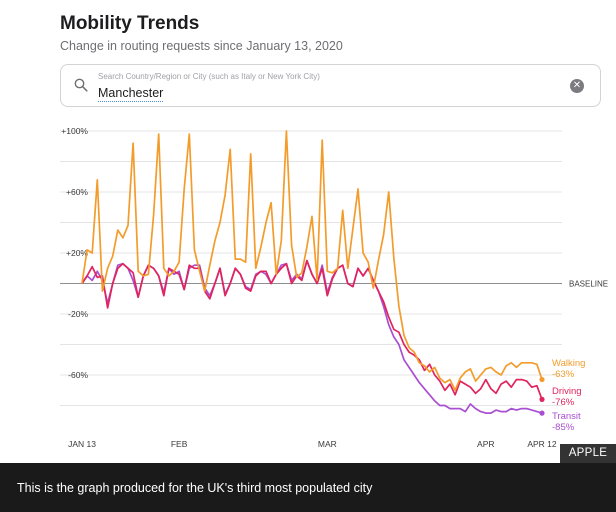 Image resolution: width=616 pixels, height=512 pixels. I want to click on x-tick-label: MAR, so click(327, 444).